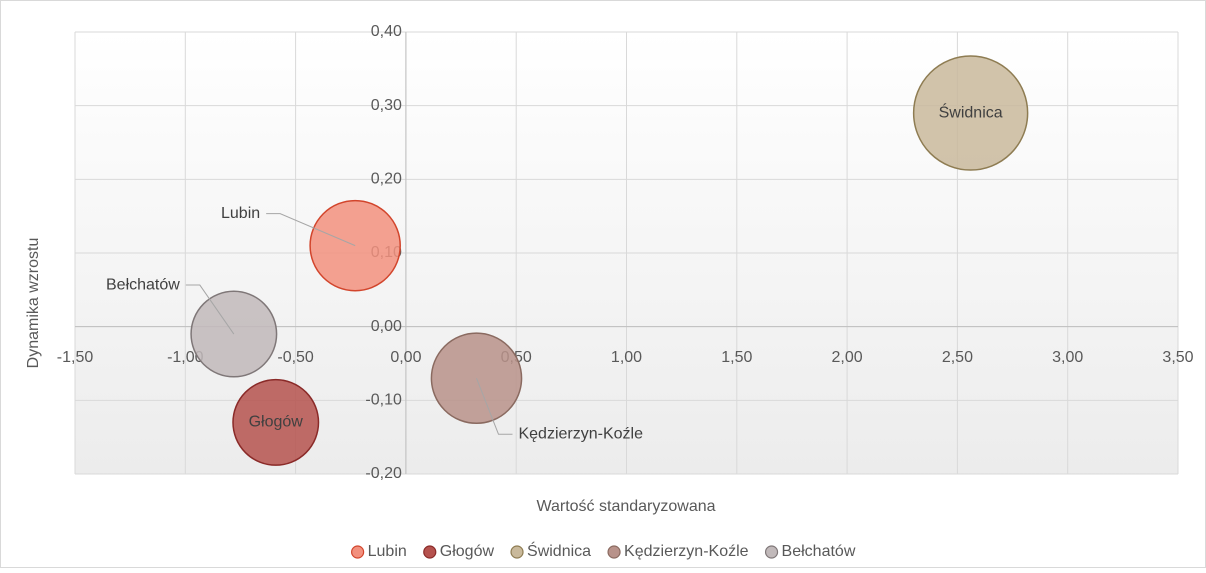  What do you see at coordinates (383, 400) in the screenshot?
I see `y-tick-label: -0,10` at bounding box center [383, 400].